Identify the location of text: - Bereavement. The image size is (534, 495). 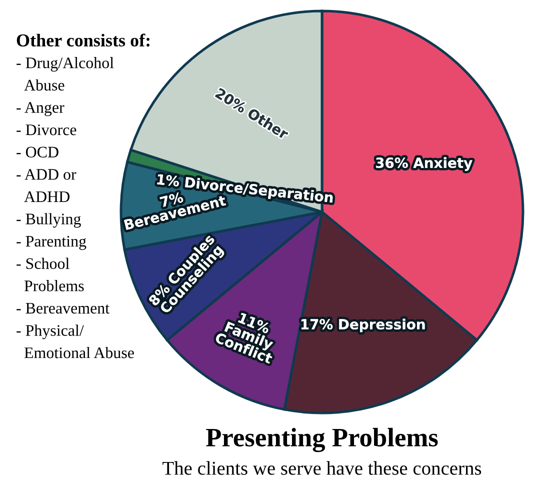
(63, 308).